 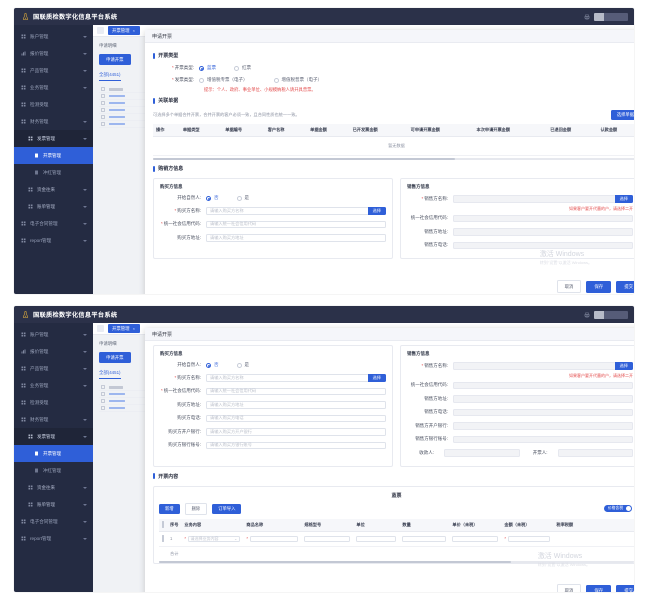 I want to click on import-order-button: 订单导入, so click(x=227, y=508).